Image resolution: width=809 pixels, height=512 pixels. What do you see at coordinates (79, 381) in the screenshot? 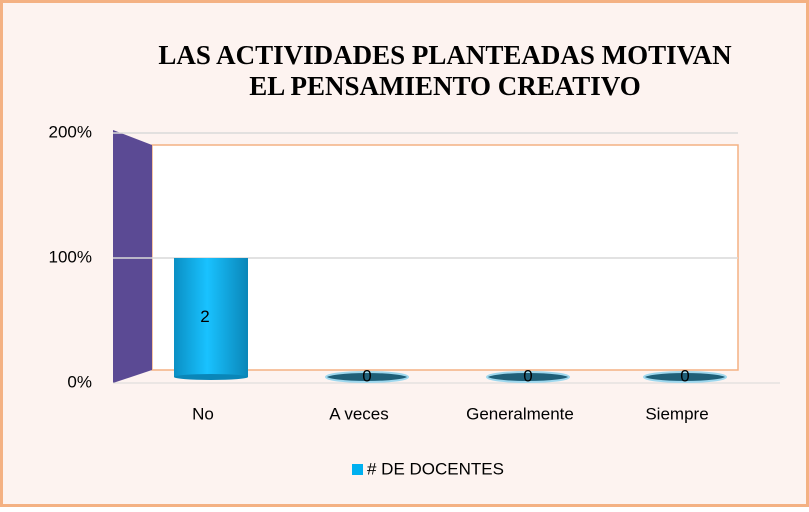
I see `y-tick-label: 0%` at bounding box center [79, 381].